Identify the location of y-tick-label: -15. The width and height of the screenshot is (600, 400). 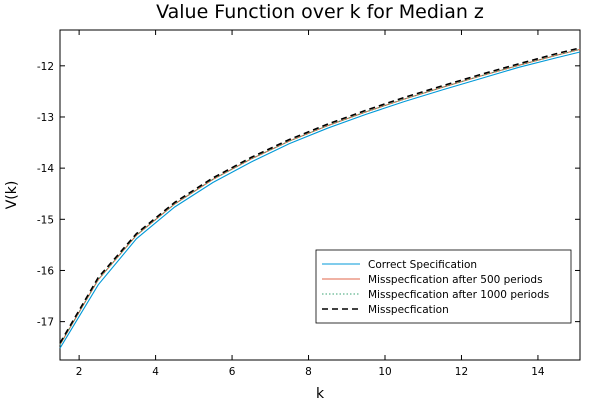
(45, 220).